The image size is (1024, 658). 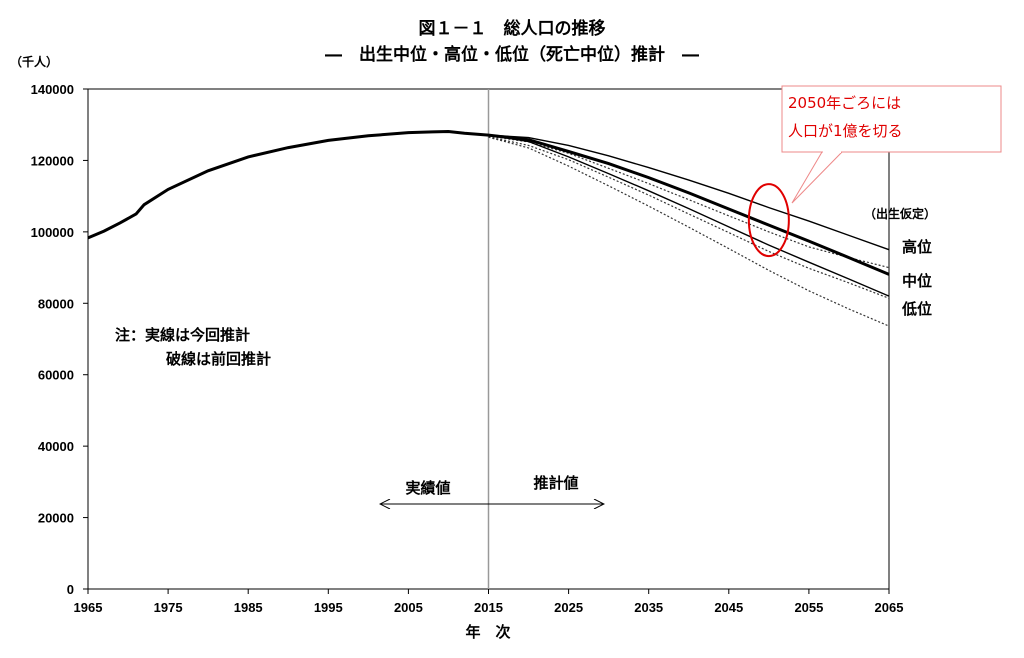 I want to click on callout-line-2: 人口が1億を切る, so click(x=845, y=131).